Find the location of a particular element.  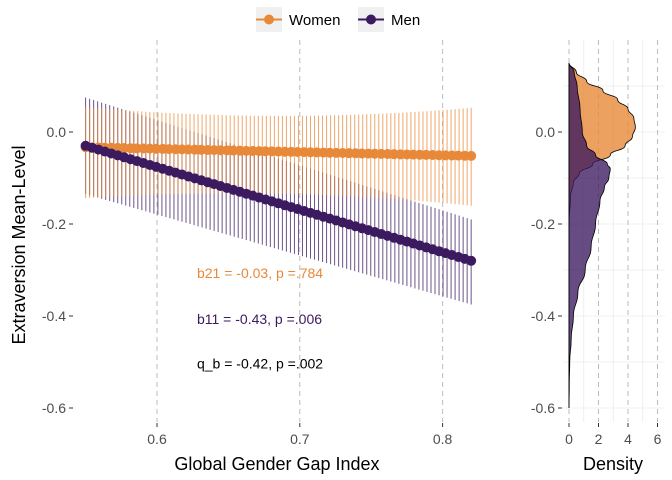

density-y-tick-label: 0.0 is located at coordinates (546, 132).